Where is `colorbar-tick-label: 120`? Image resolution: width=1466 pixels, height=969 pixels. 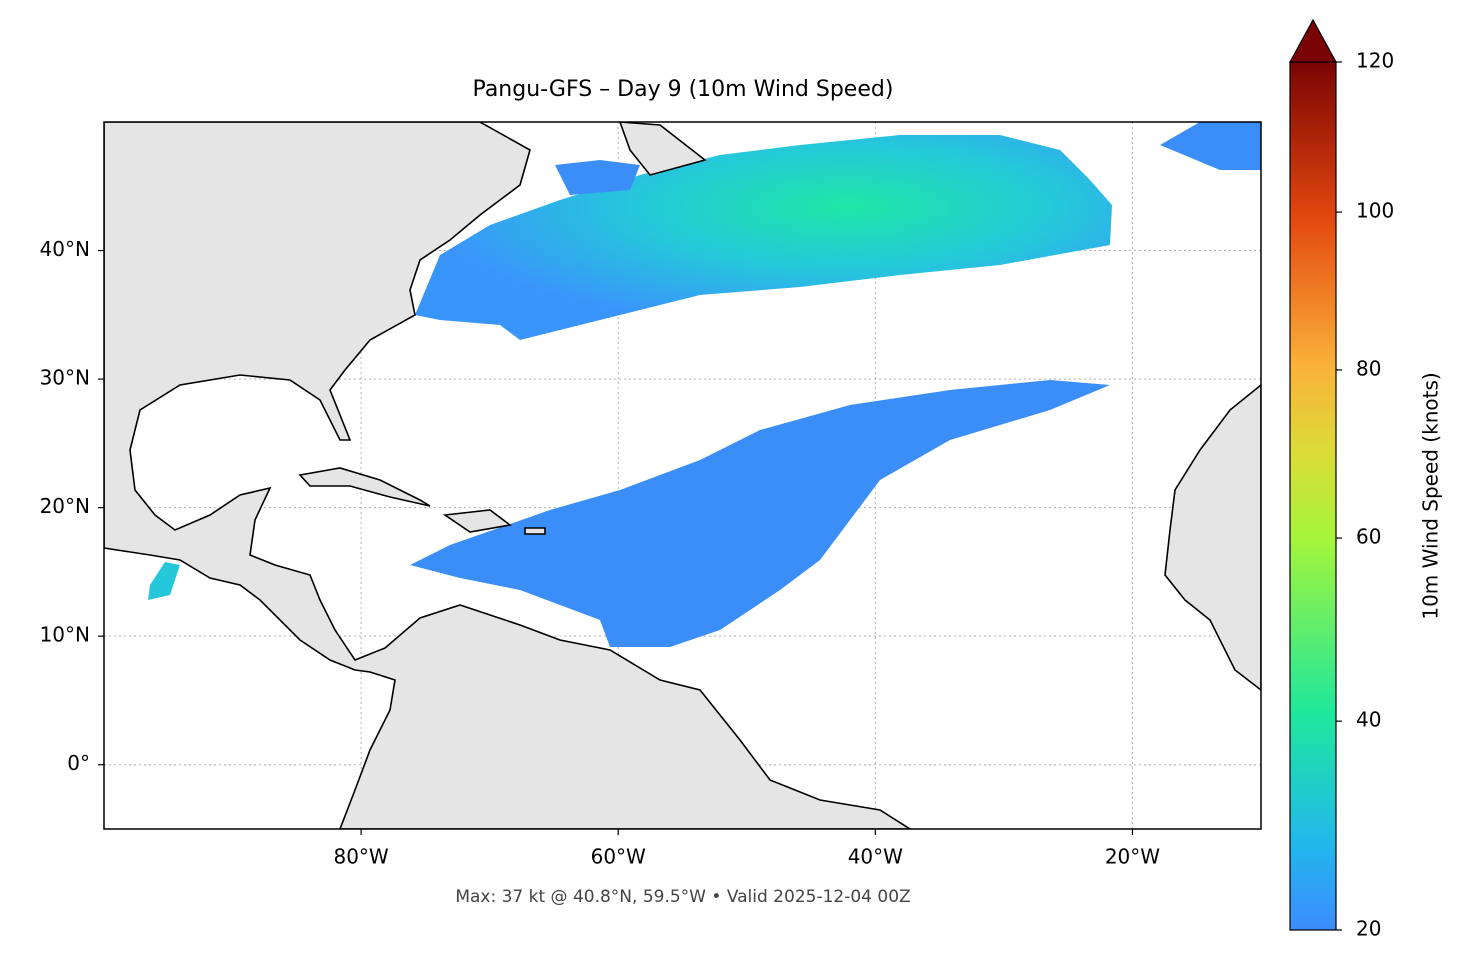 colorbar-tick-label: 120 is located at coordinates (1375, 61).